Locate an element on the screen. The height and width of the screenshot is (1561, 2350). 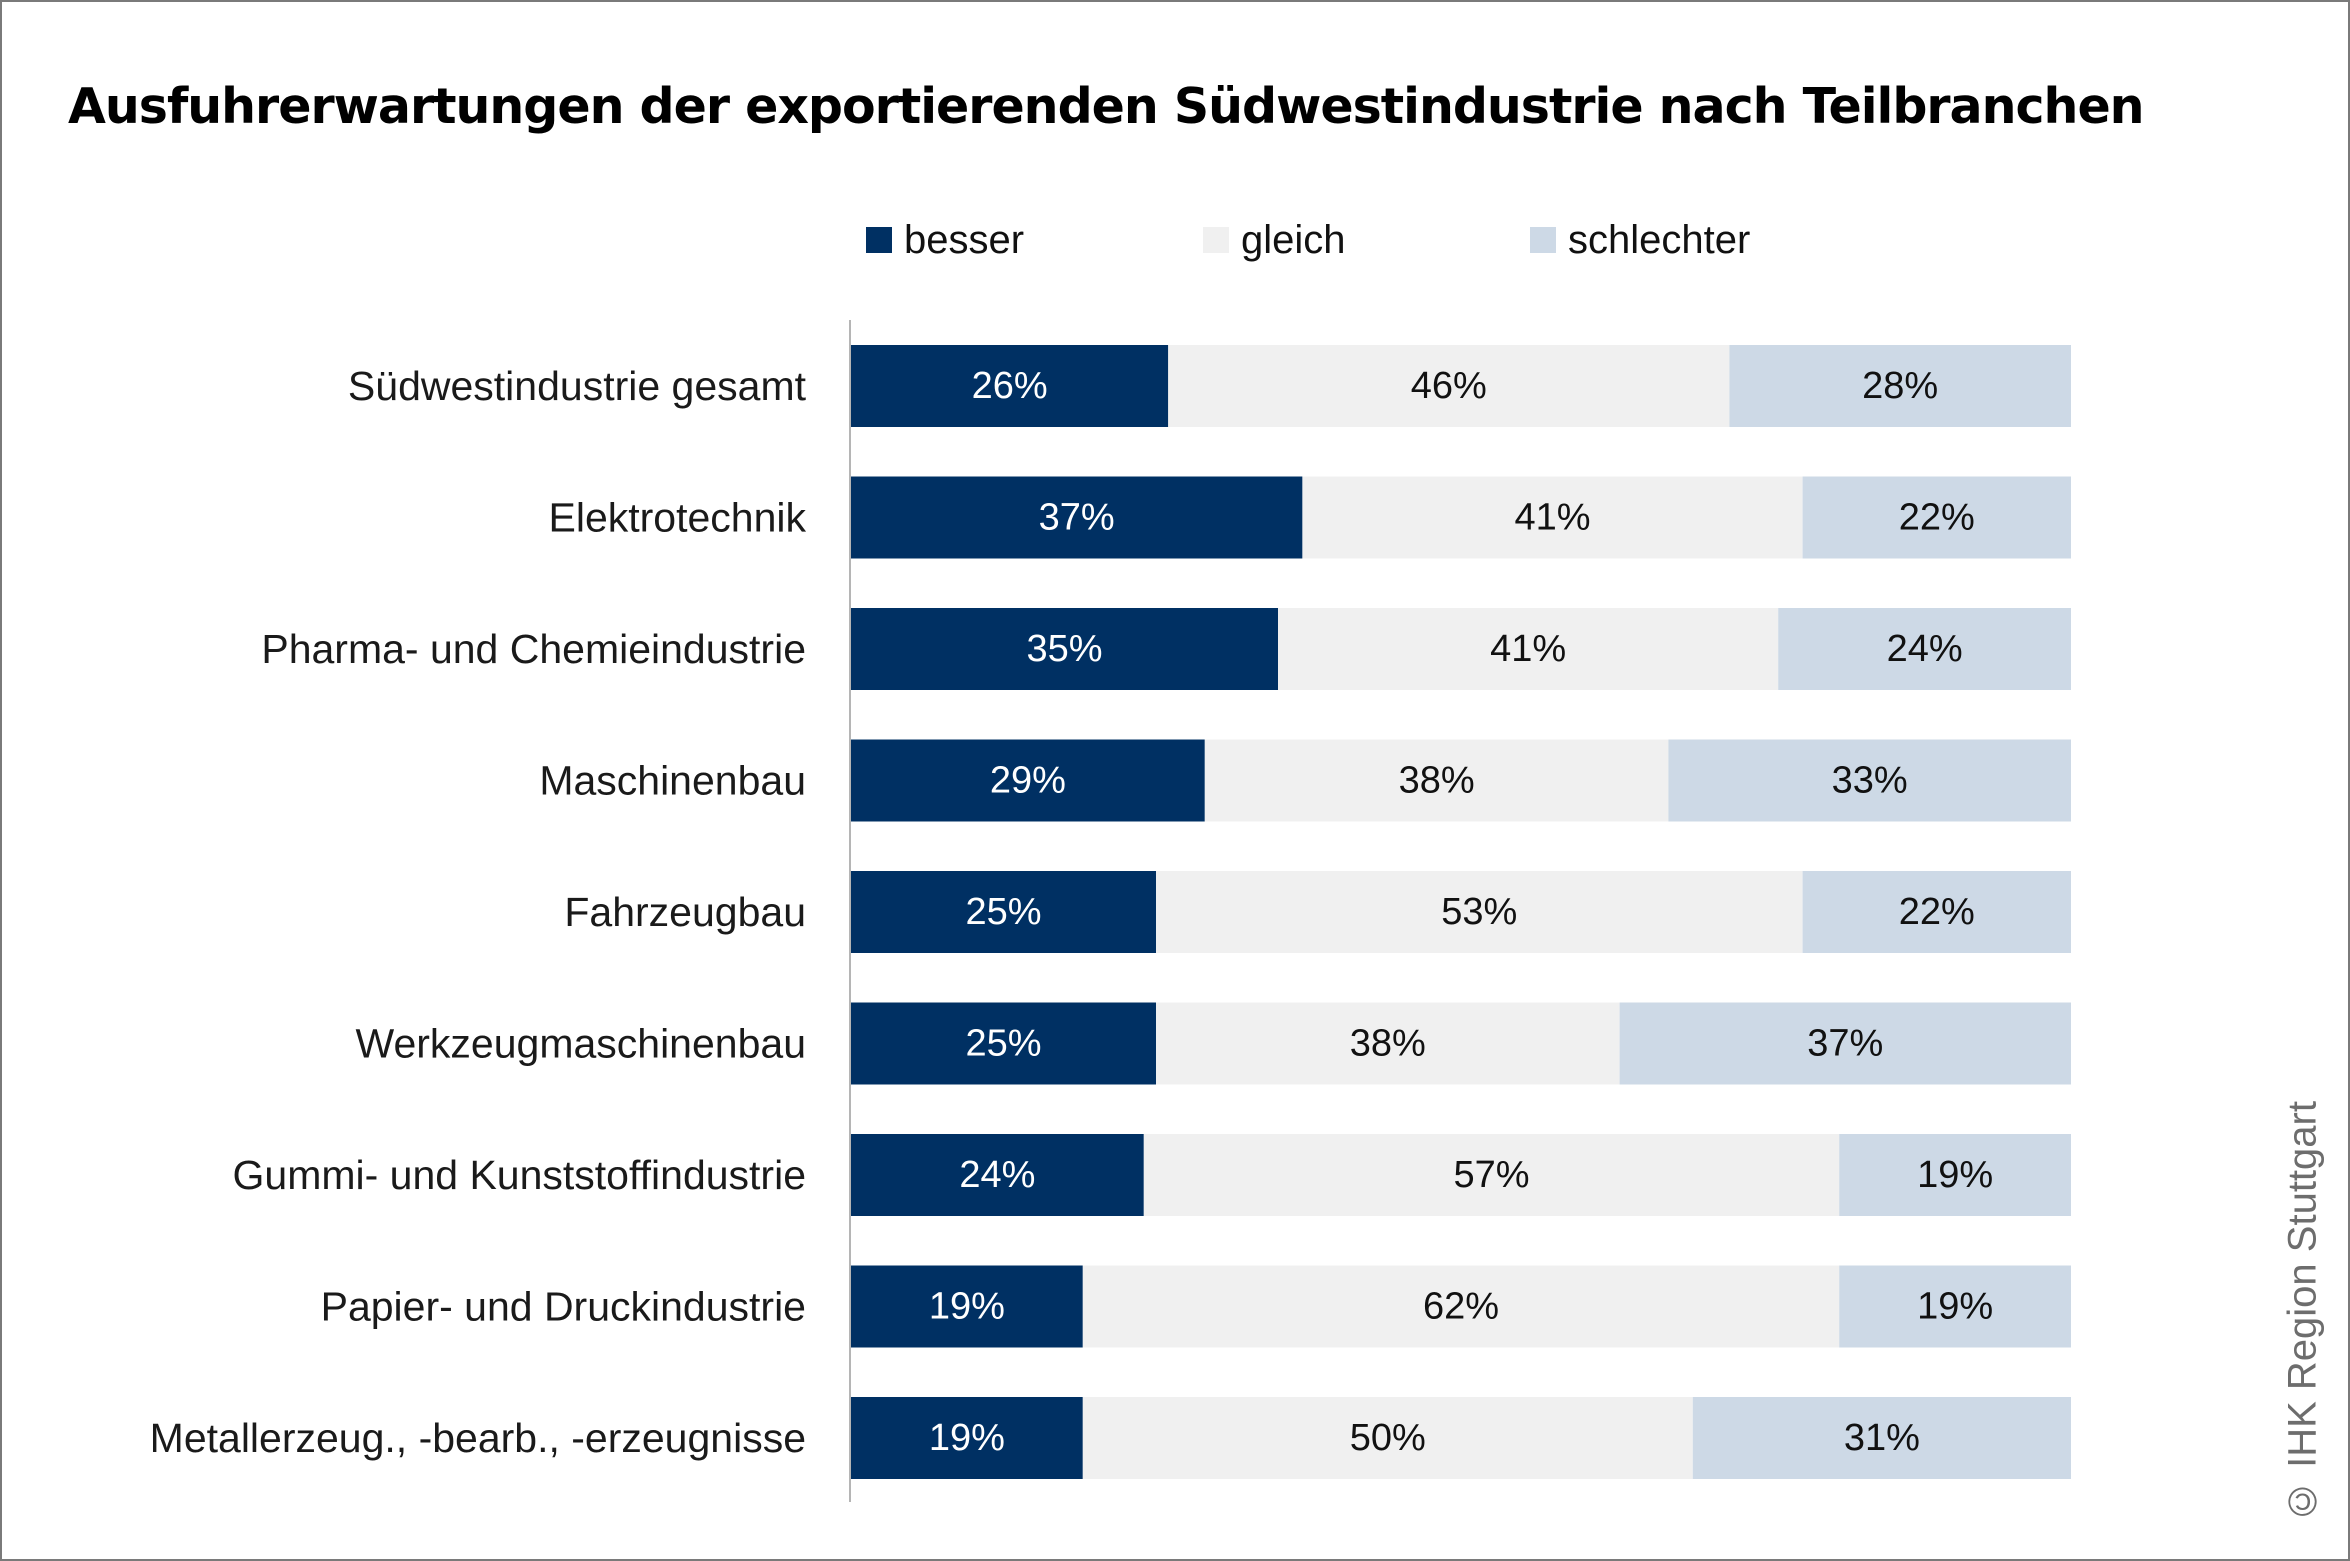
legend-item-schlechter: schlechter is located at coordinates (1640, 240).